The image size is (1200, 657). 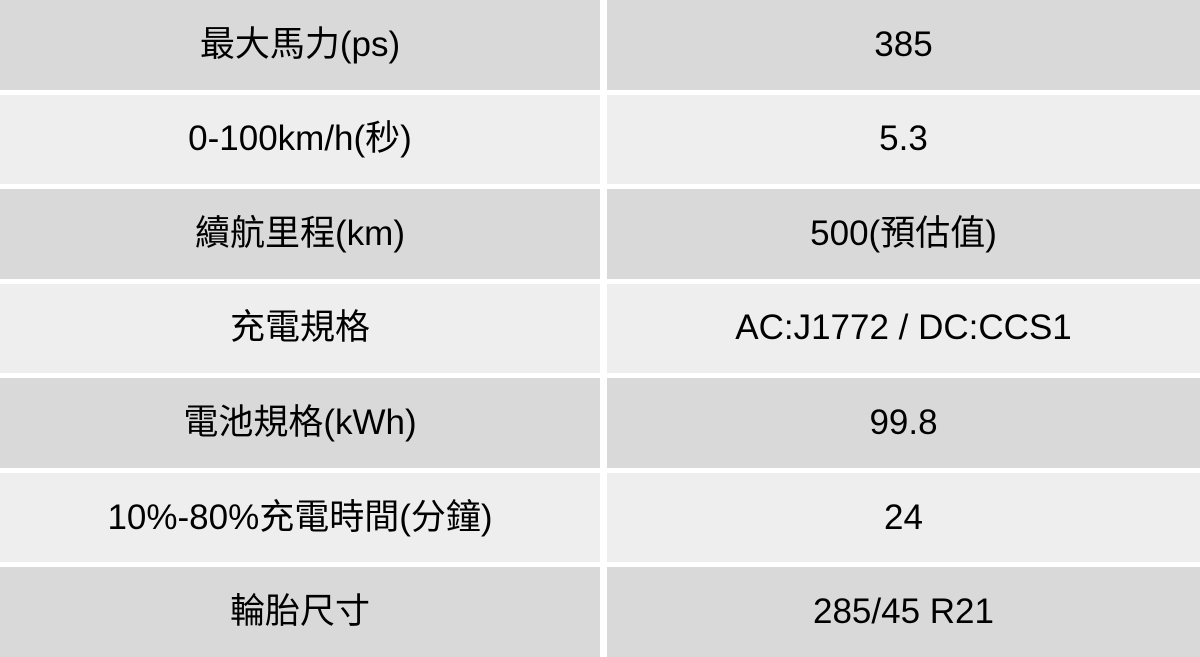 I want to click on spec-label-cell: 續航里程(km), so click(x=300, y=234).